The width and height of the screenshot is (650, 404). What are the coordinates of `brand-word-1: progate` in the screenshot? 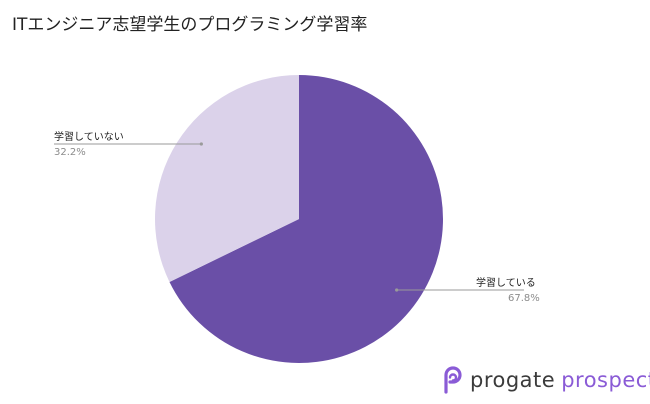 It's located at (513, 380).